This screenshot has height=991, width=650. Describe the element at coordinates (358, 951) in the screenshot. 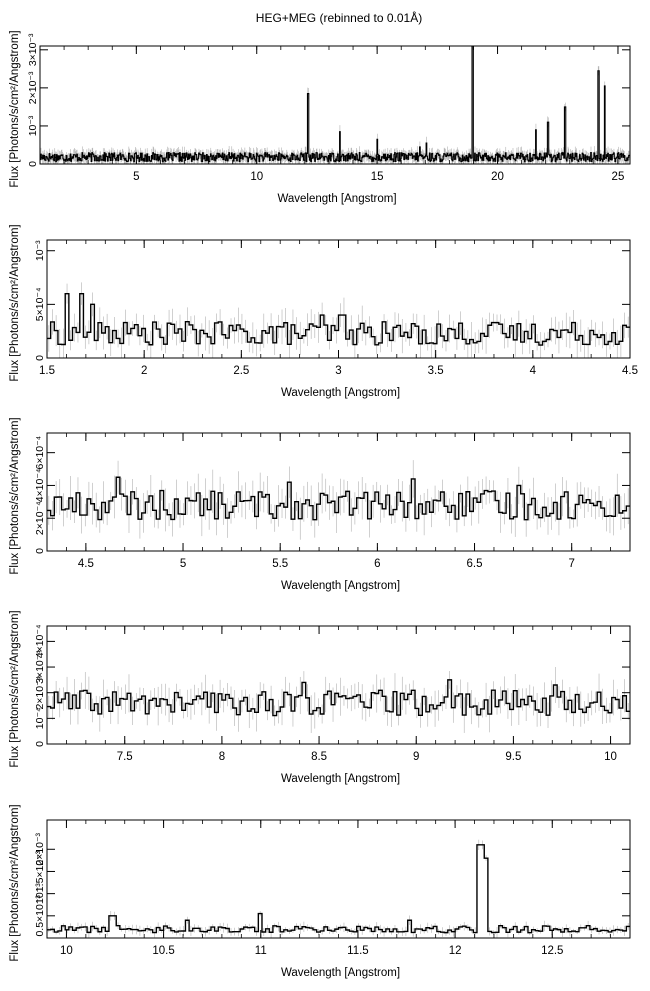

I see `x-tick-label: 11.5` at that location.